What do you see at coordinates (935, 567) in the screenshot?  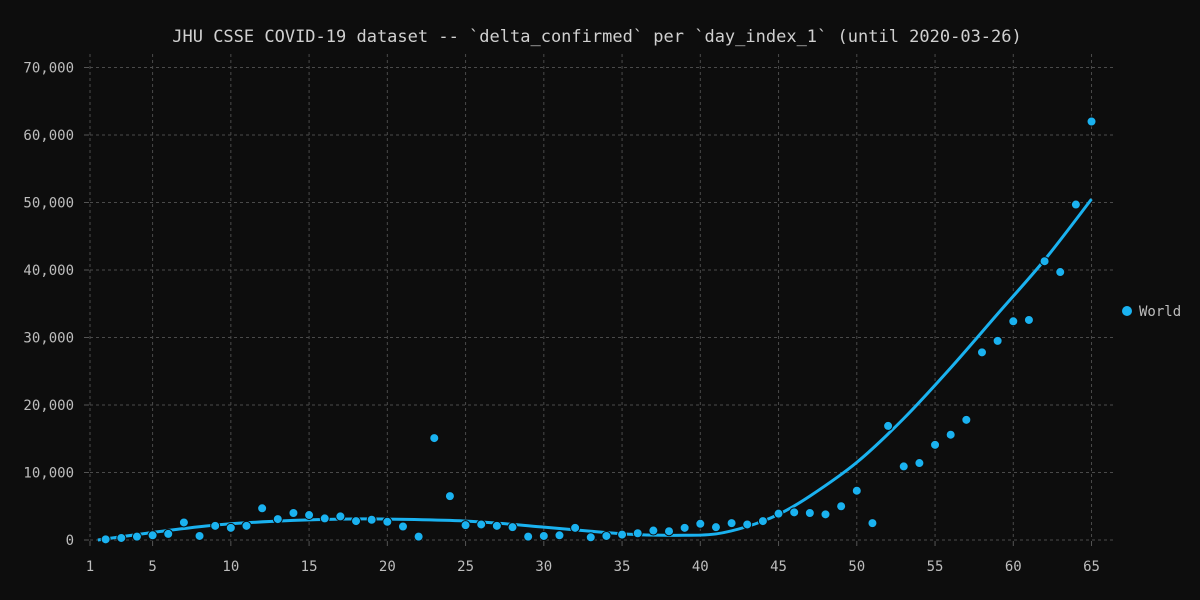 I see `x-tick-label: 55` at bounding box center [935, 567].